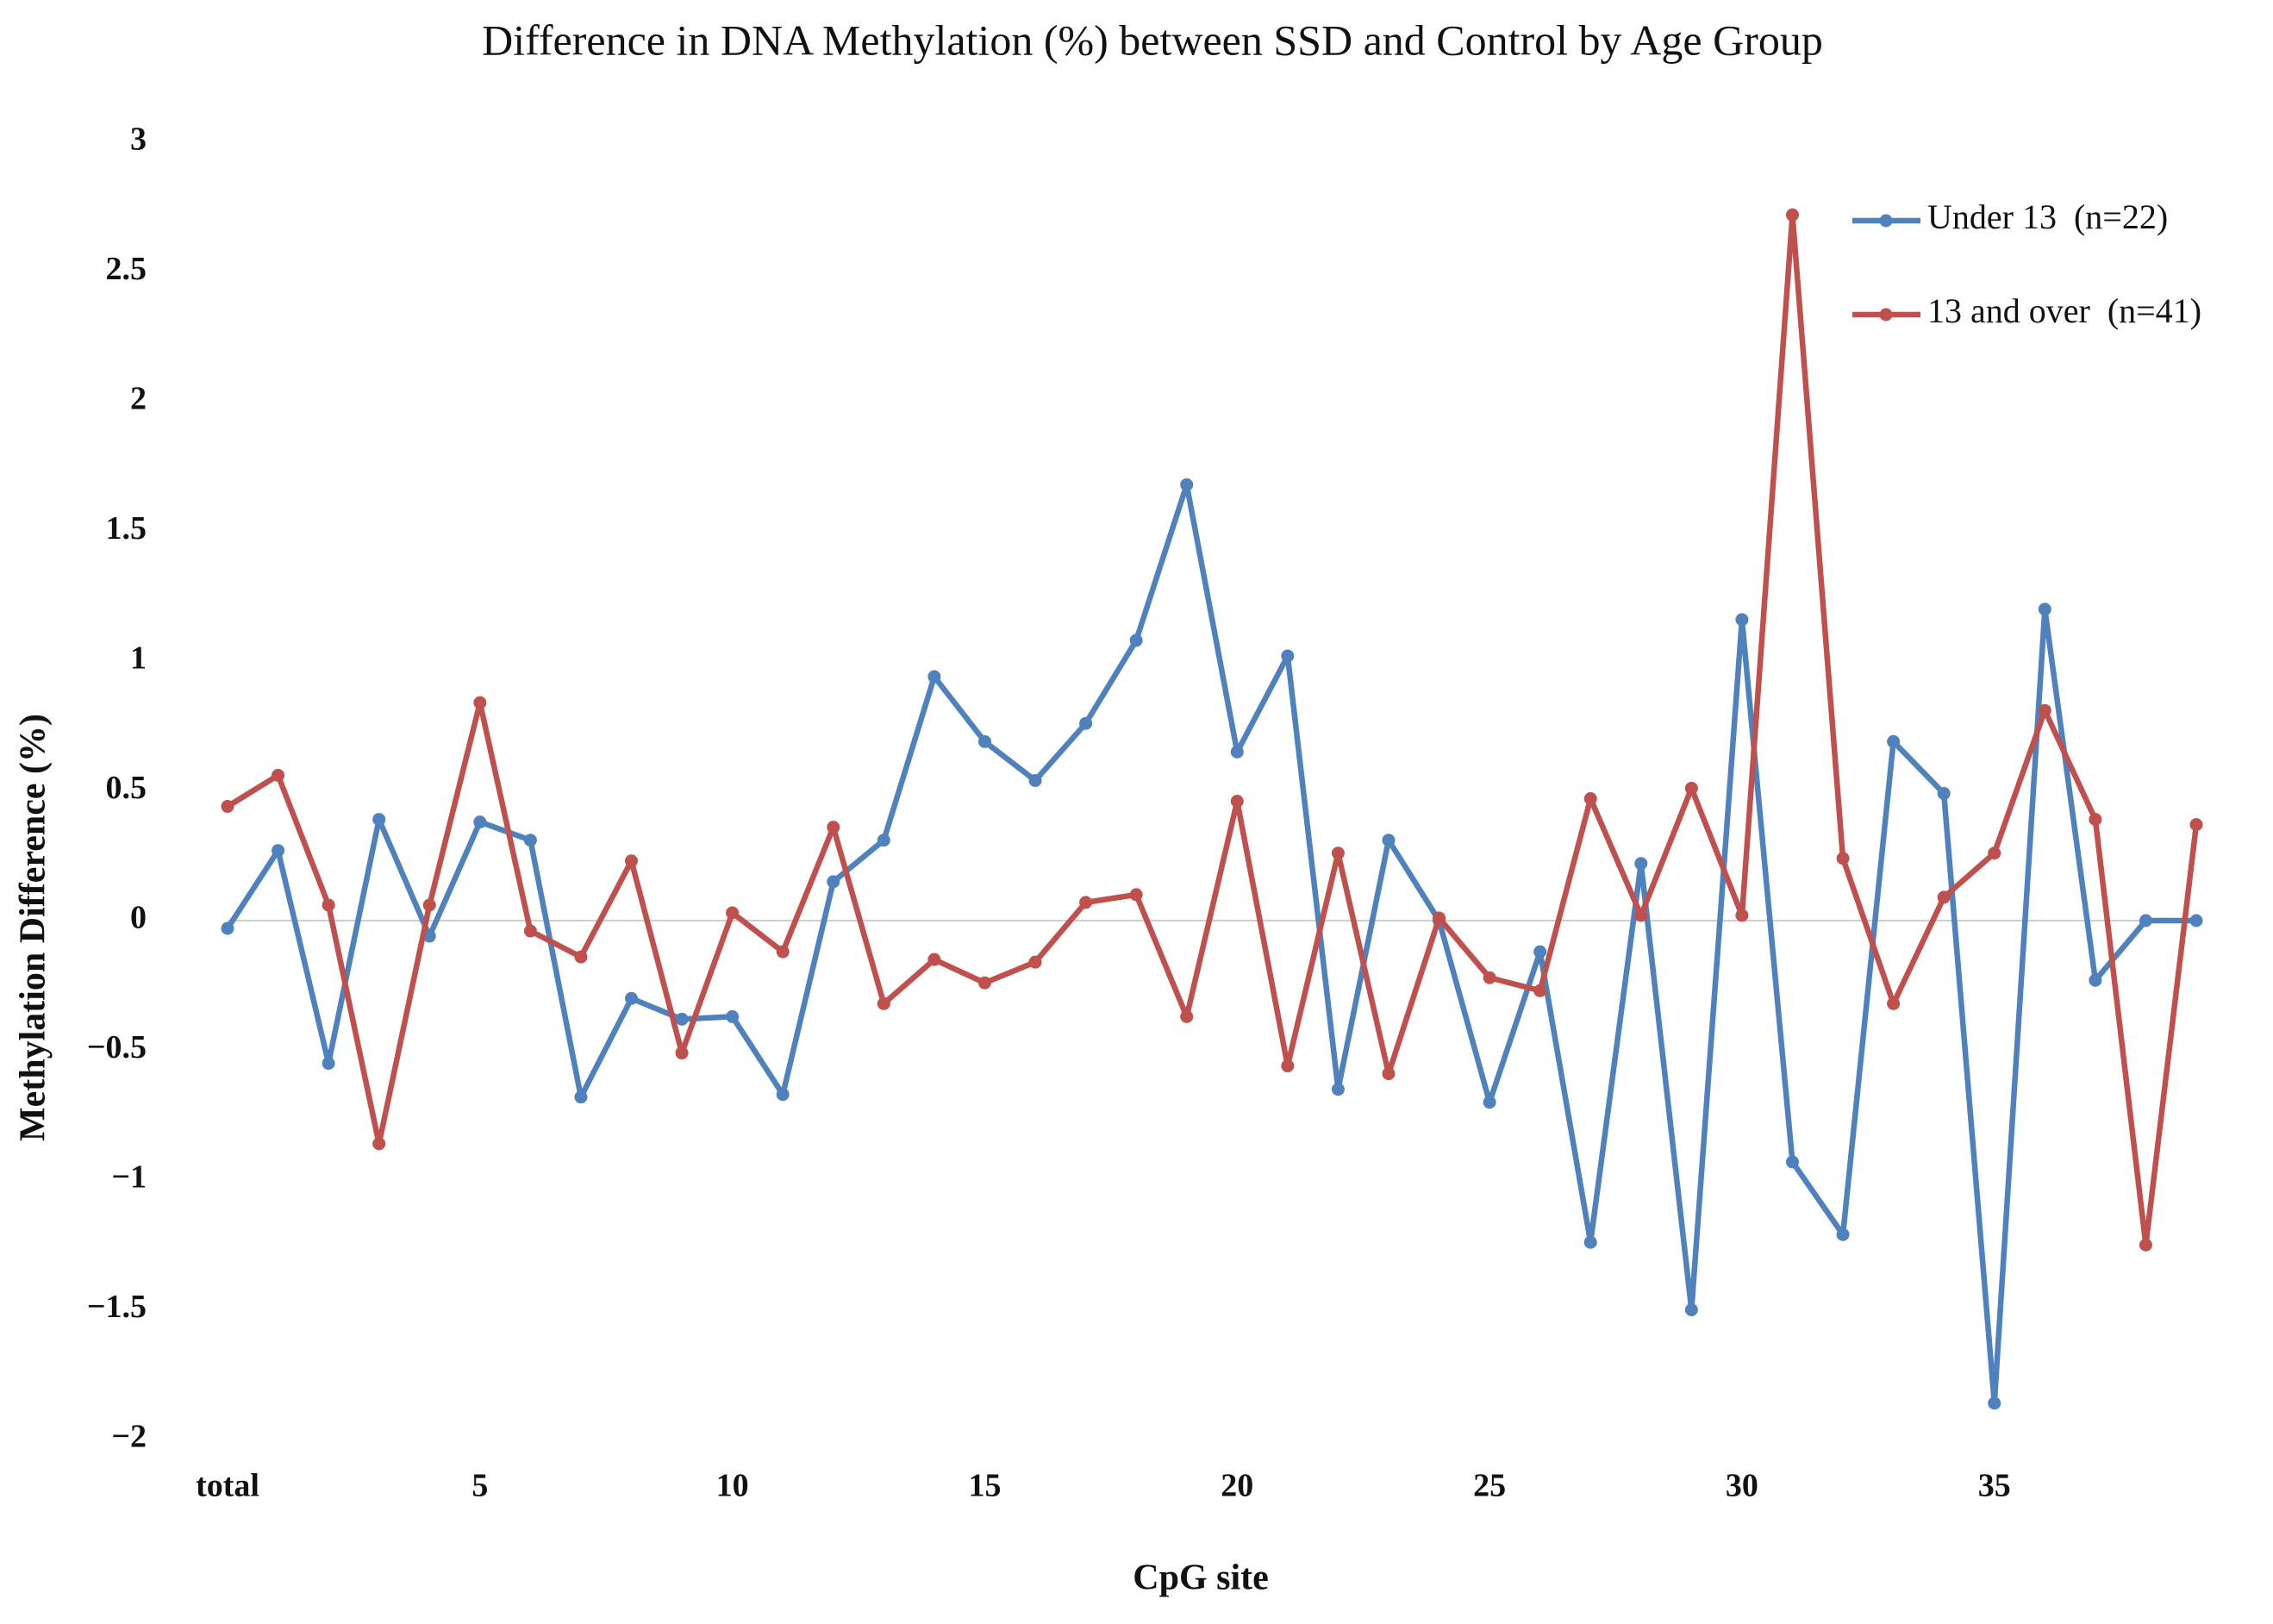 The height and width of the screenshot is (1624, 2273). I want to click on y-tick-label: 0, so click(138, 918).